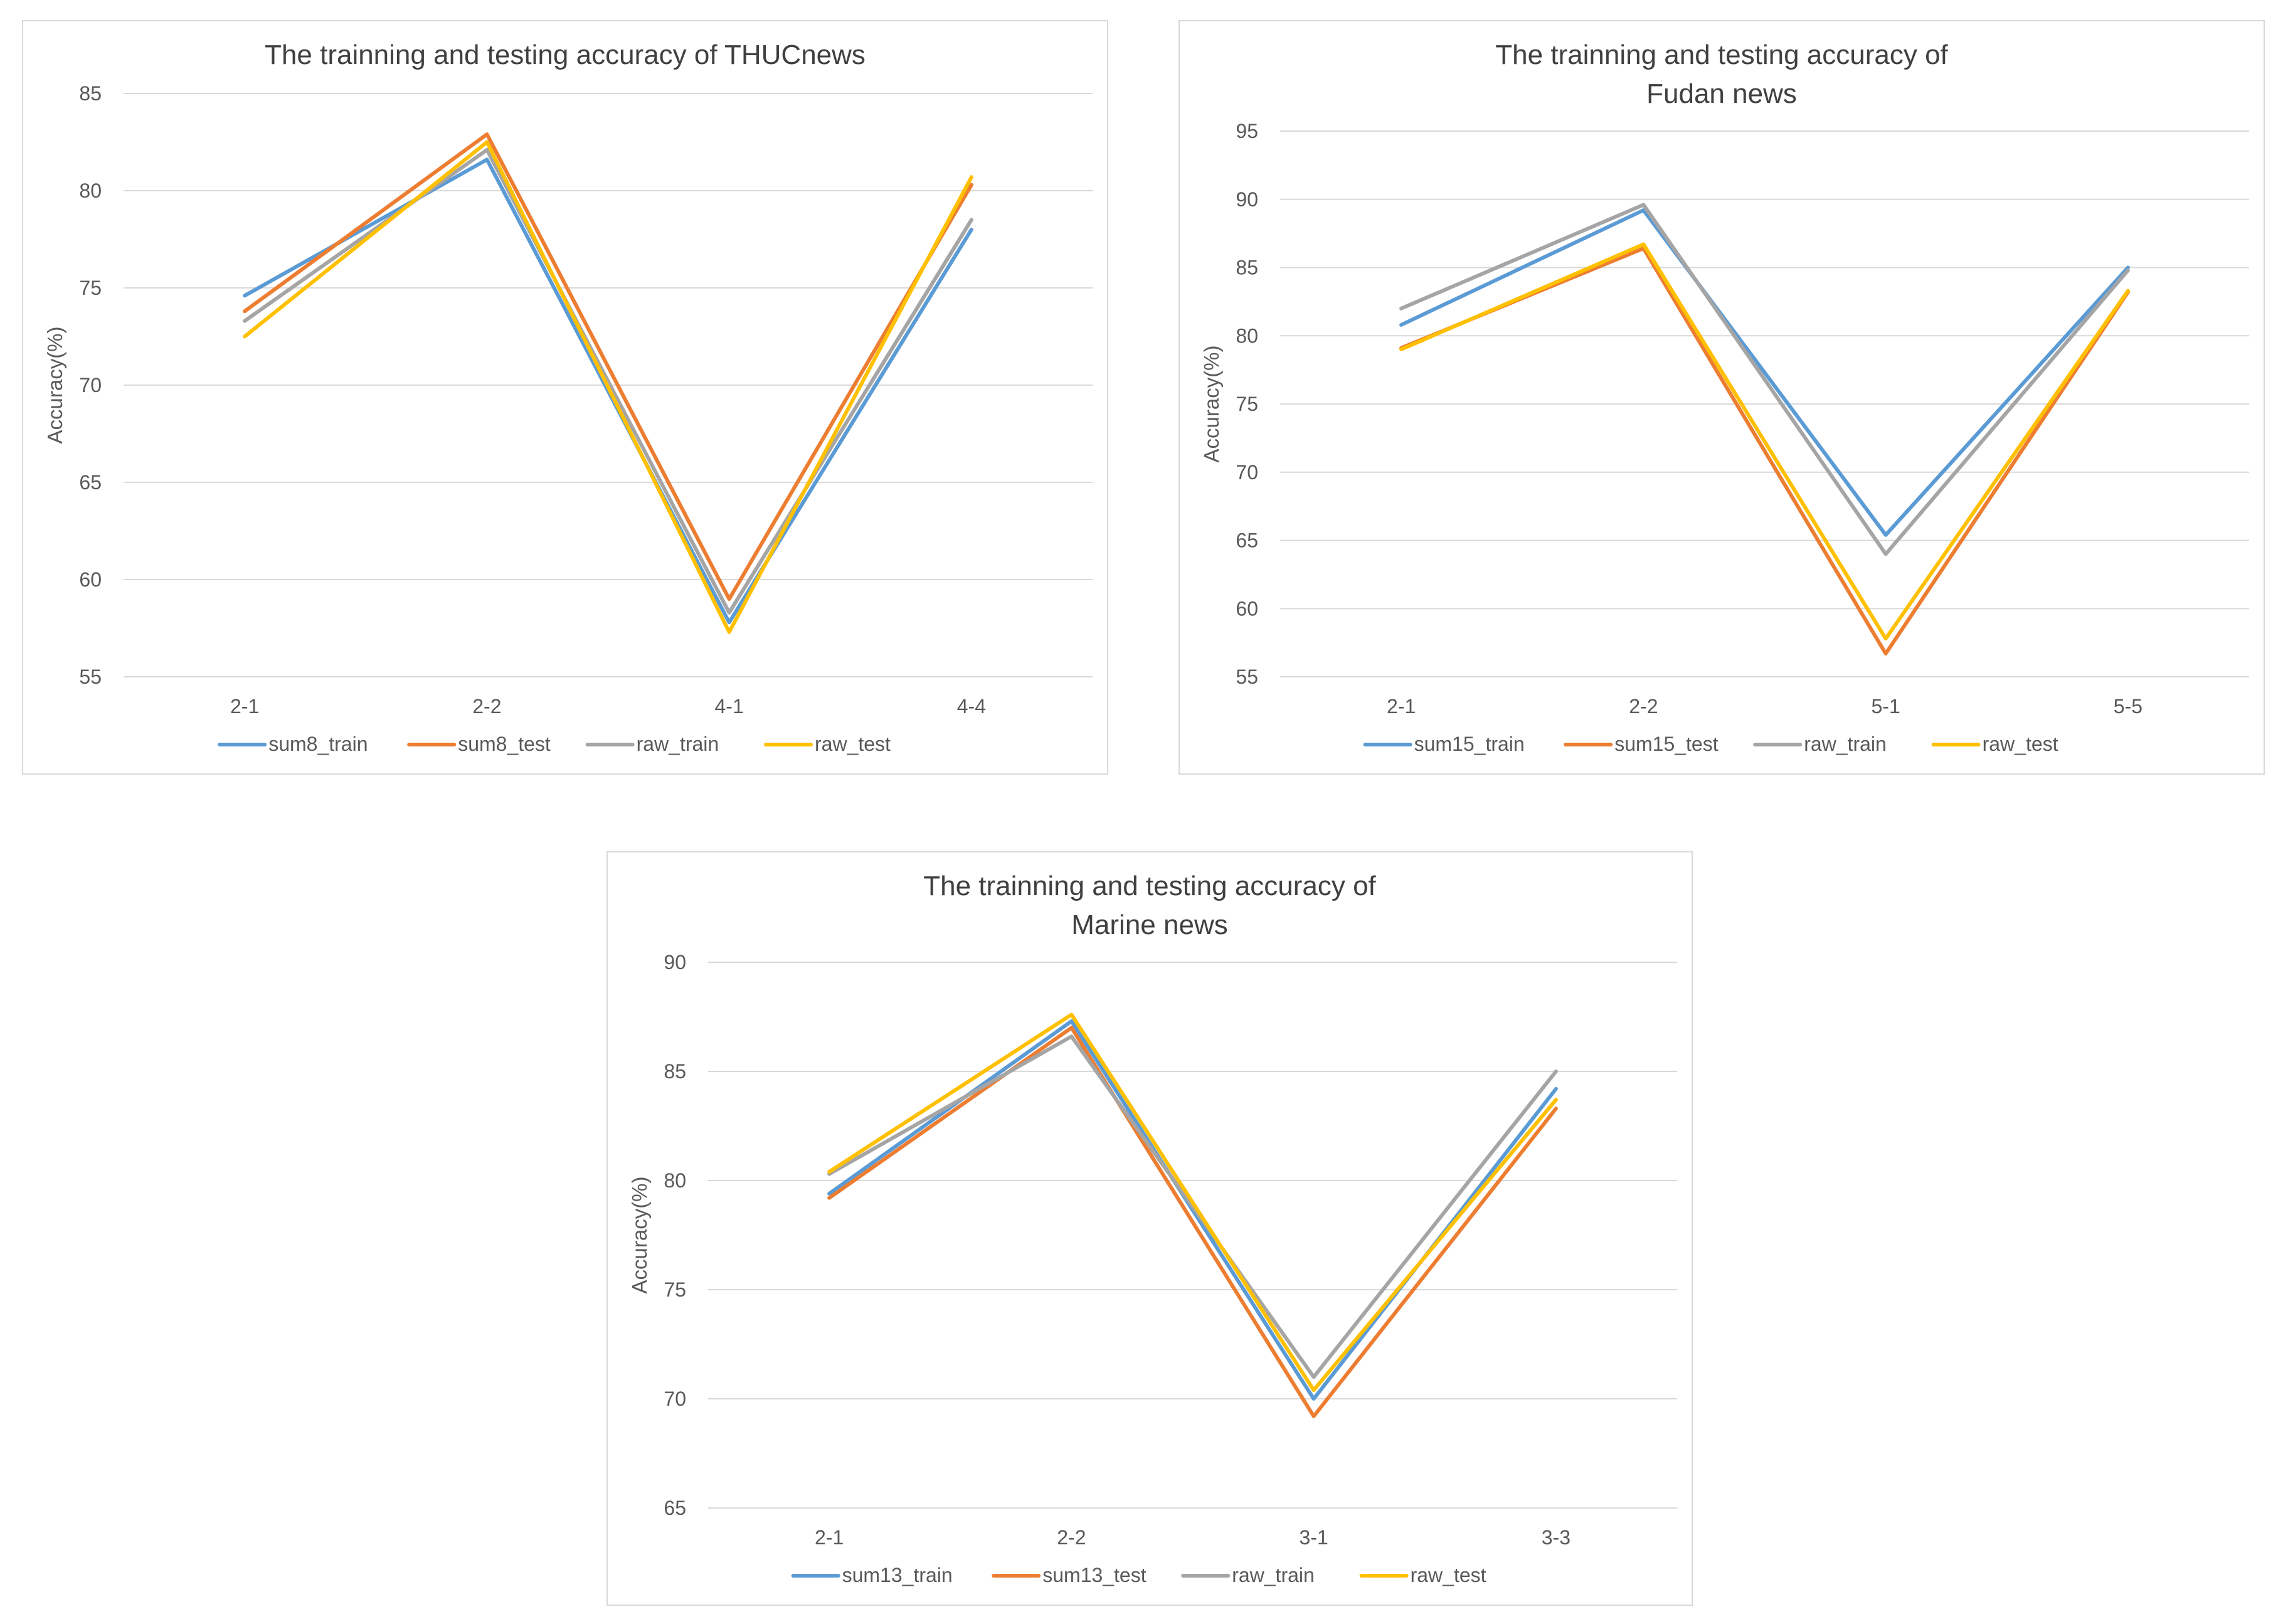 This screenshot has width=2283, height=1624. Describe the element at coordinates (1247, 131) in the screenshot. I see `y-tick-label: 95` at that location.